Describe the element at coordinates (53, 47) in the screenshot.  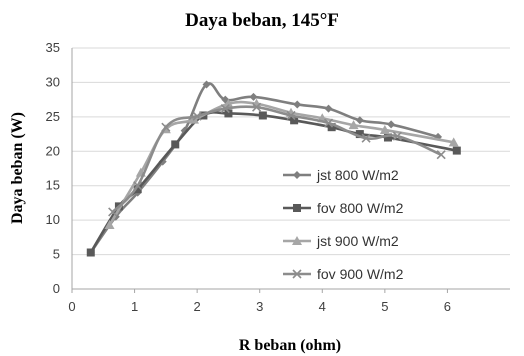
I see `y-tick-label: 35` at that location.